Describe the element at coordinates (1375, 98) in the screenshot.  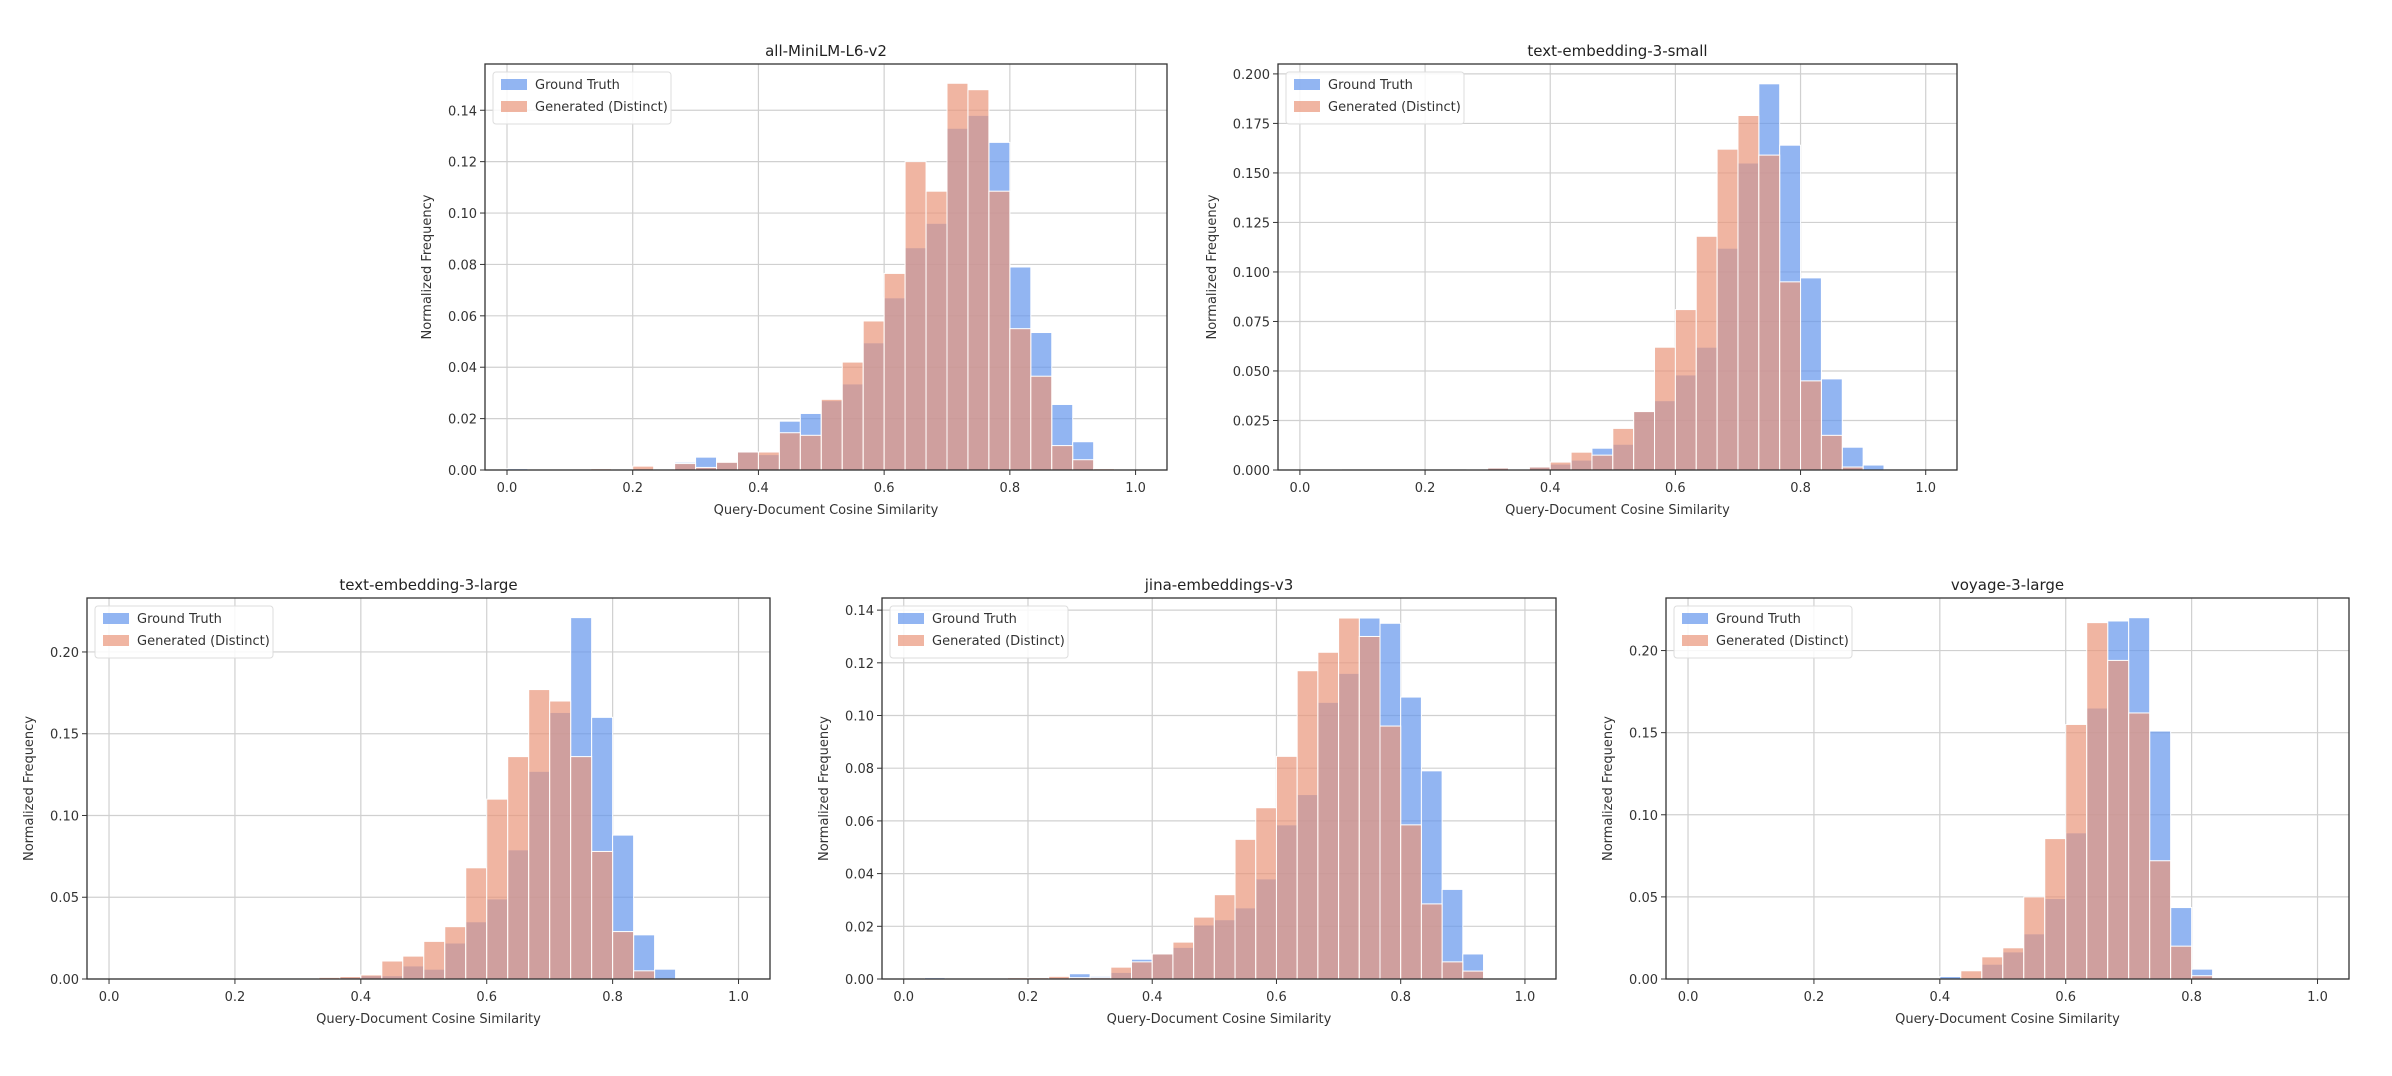
I see `legend: Ground Truth Generated (Distinct)` at that location.